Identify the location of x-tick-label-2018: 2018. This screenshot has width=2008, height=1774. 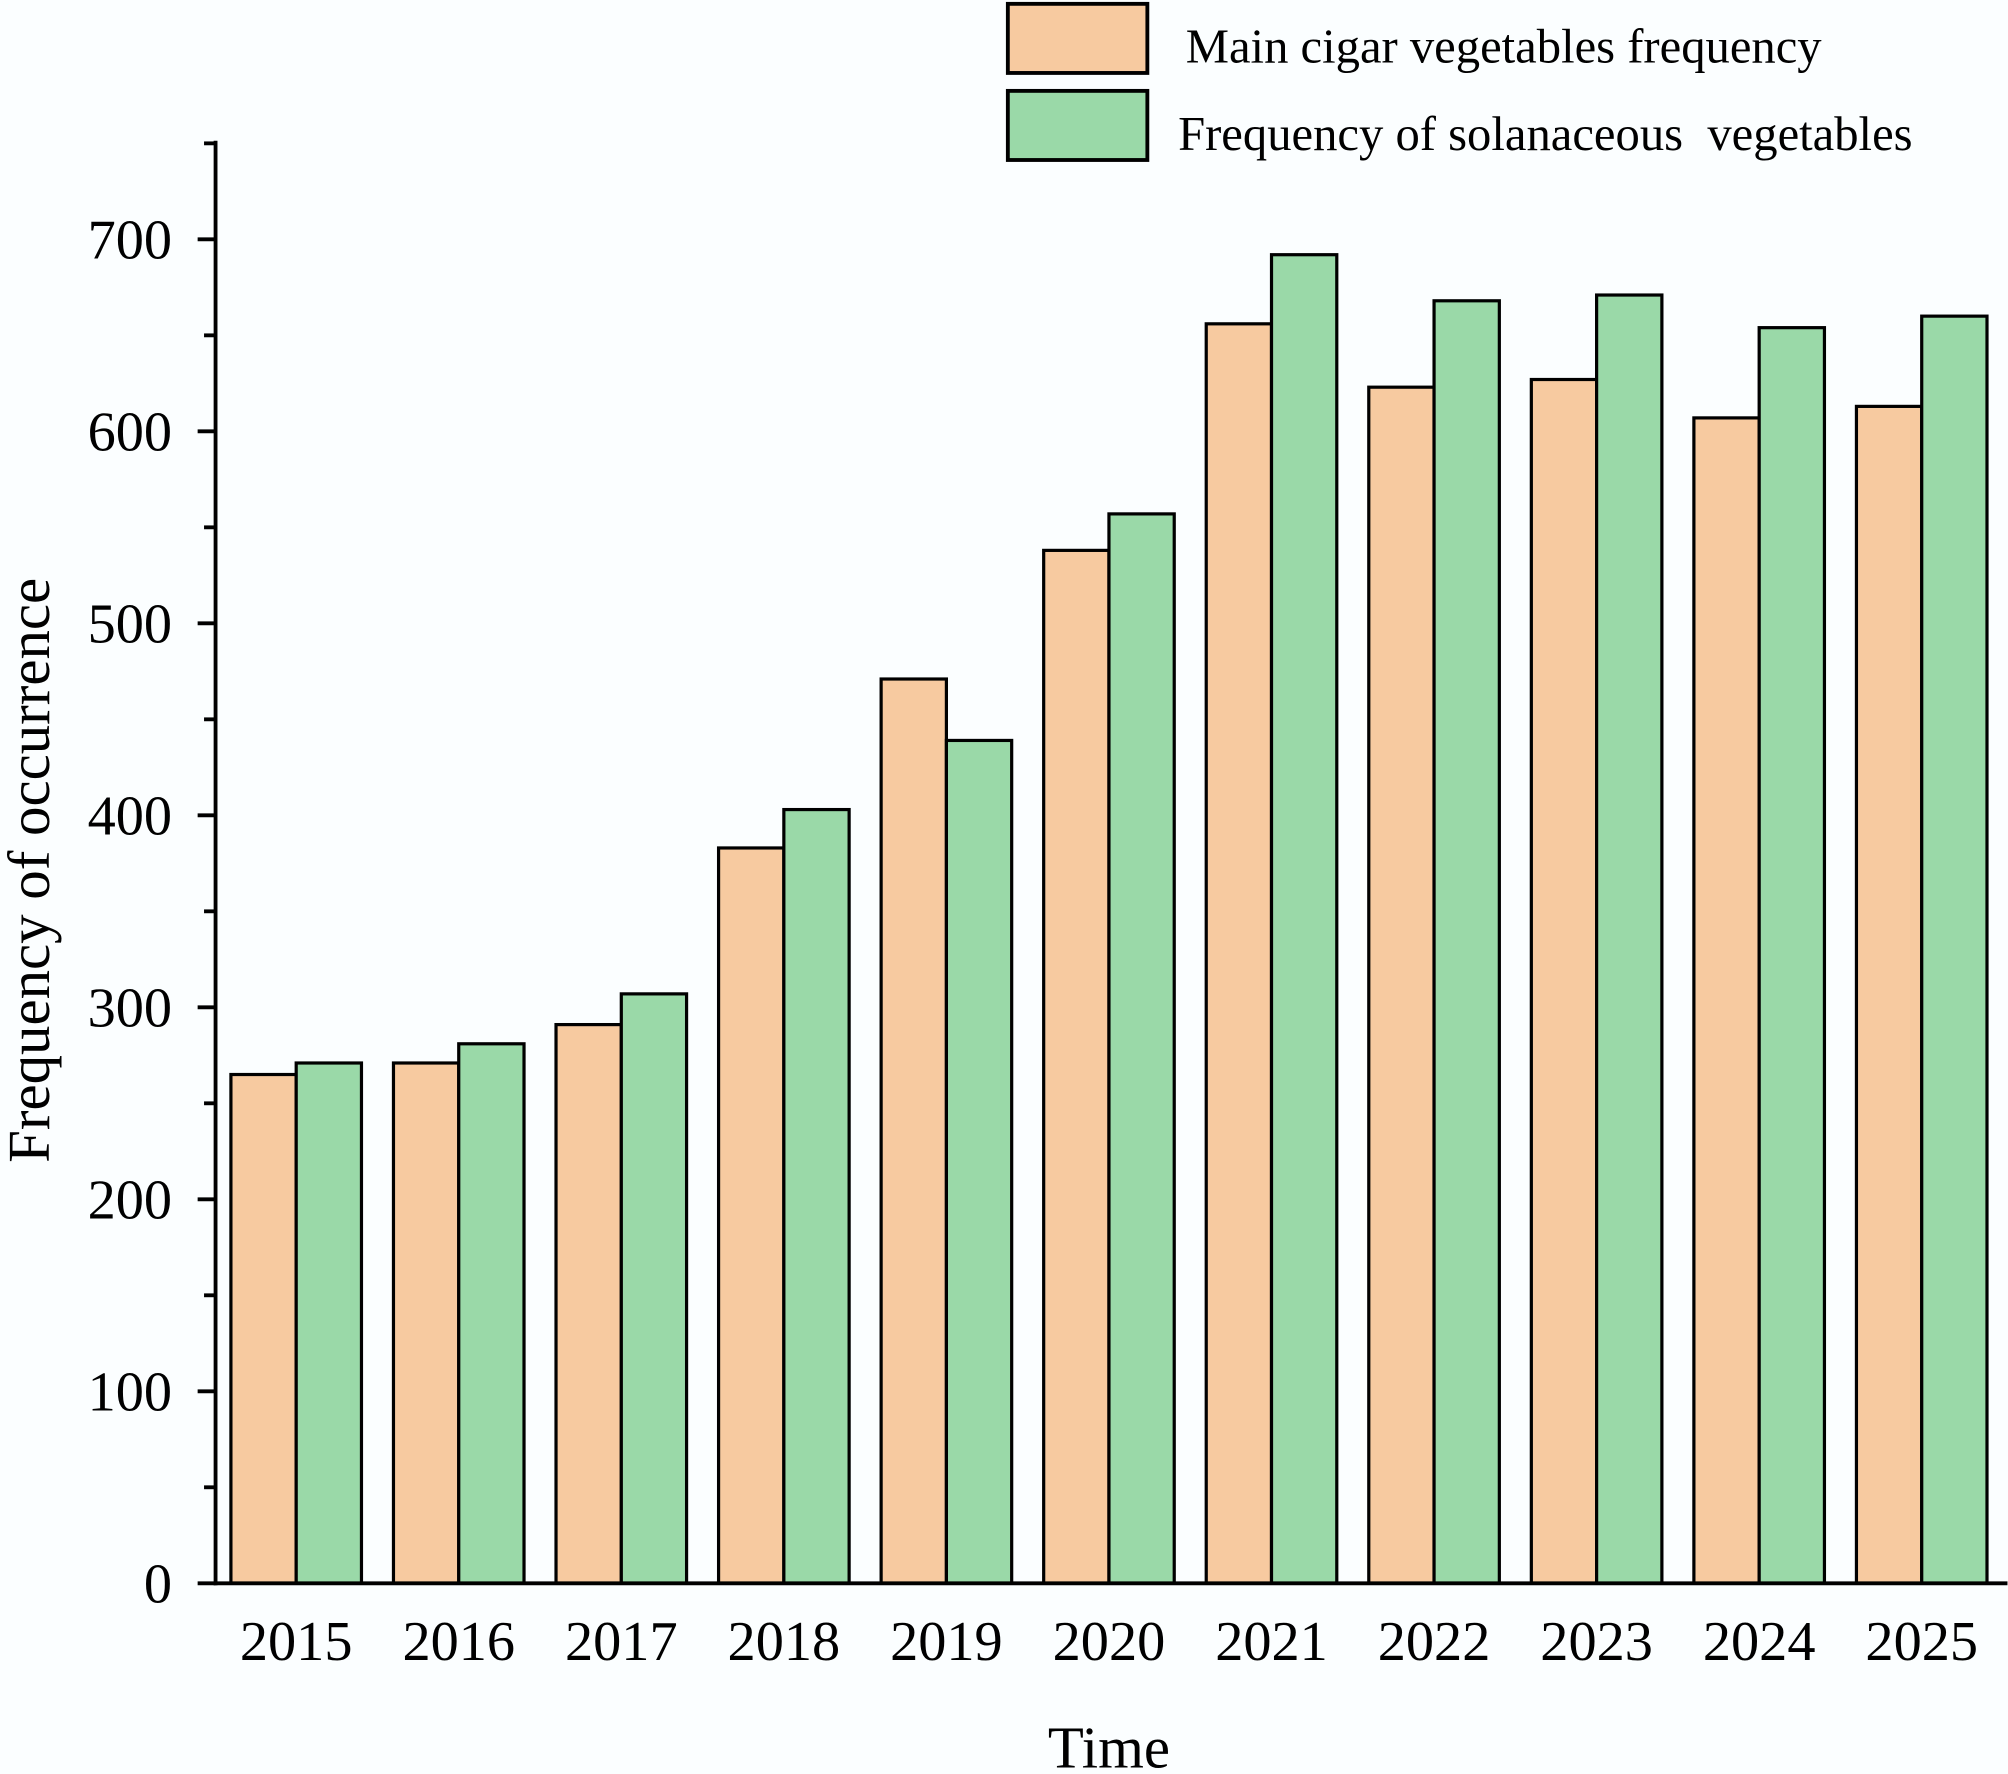
(784, 1642).